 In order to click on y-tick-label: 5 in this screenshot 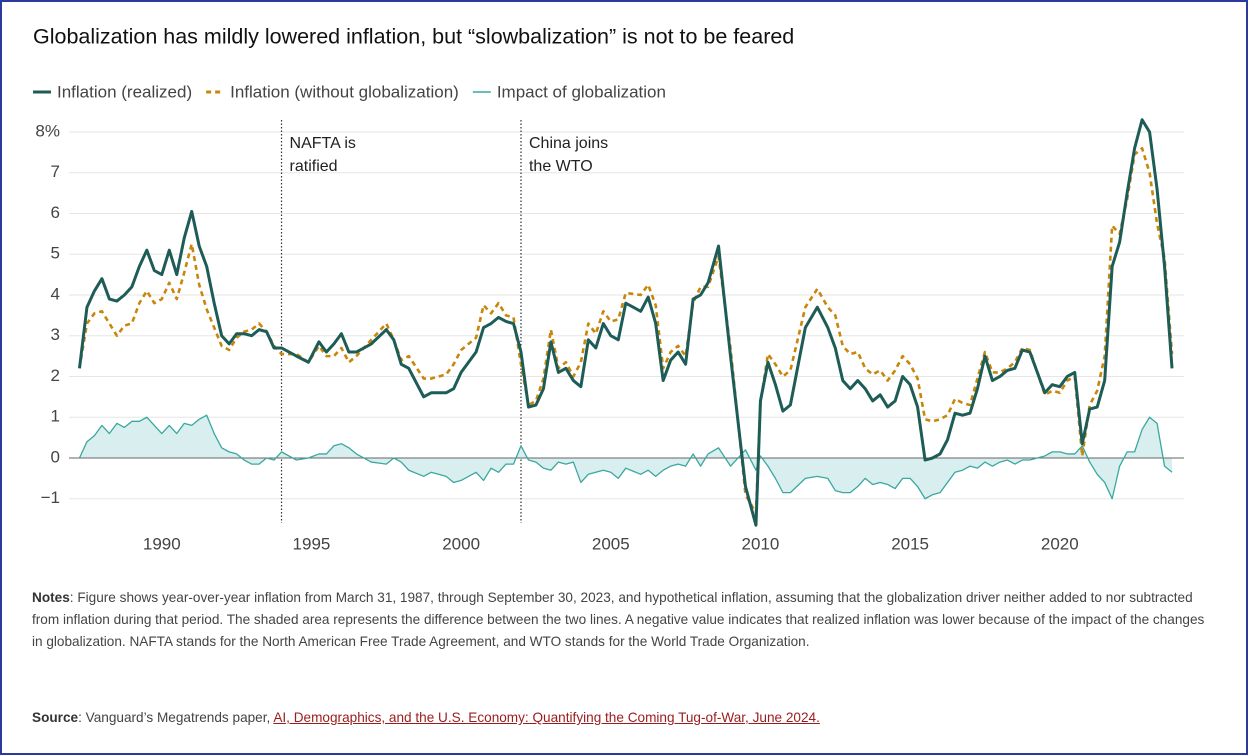, I will do `click(55, 253)`.